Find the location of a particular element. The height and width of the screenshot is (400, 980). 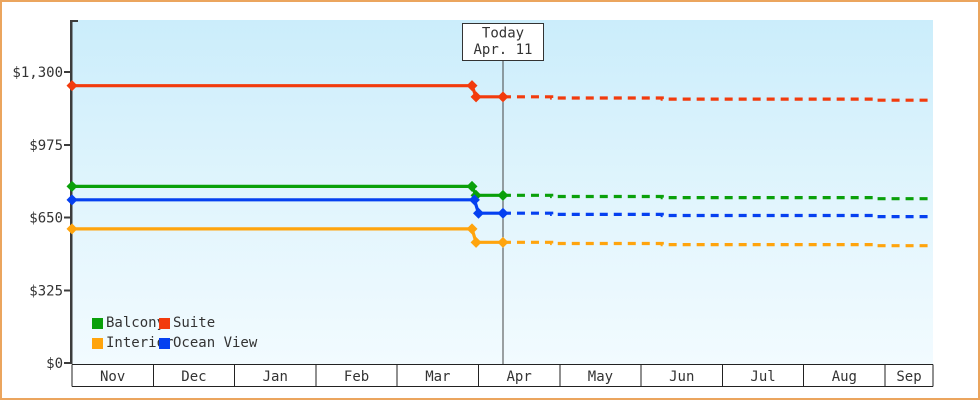

series-forecast-line-ocean-view is located at coordinates (717, 215).